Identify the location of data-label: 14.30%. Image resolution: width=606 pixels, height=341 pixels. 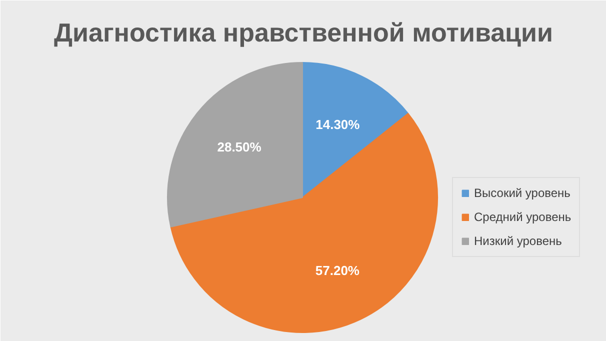
(338, 124).